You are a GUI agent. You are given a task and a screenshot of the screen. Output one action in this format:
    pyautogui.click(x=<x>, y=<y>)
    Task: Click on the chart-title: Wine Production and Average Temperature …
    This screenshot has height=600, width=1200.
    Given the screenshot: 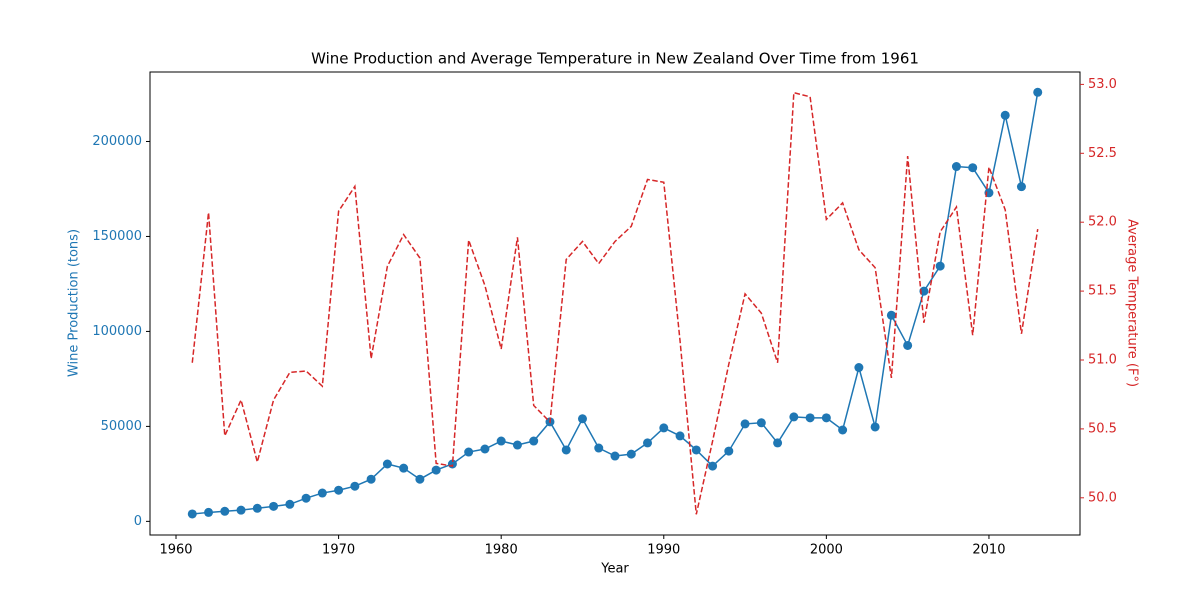 What is the action you would take?
    pyautogui.click(x=615, y=59)
    